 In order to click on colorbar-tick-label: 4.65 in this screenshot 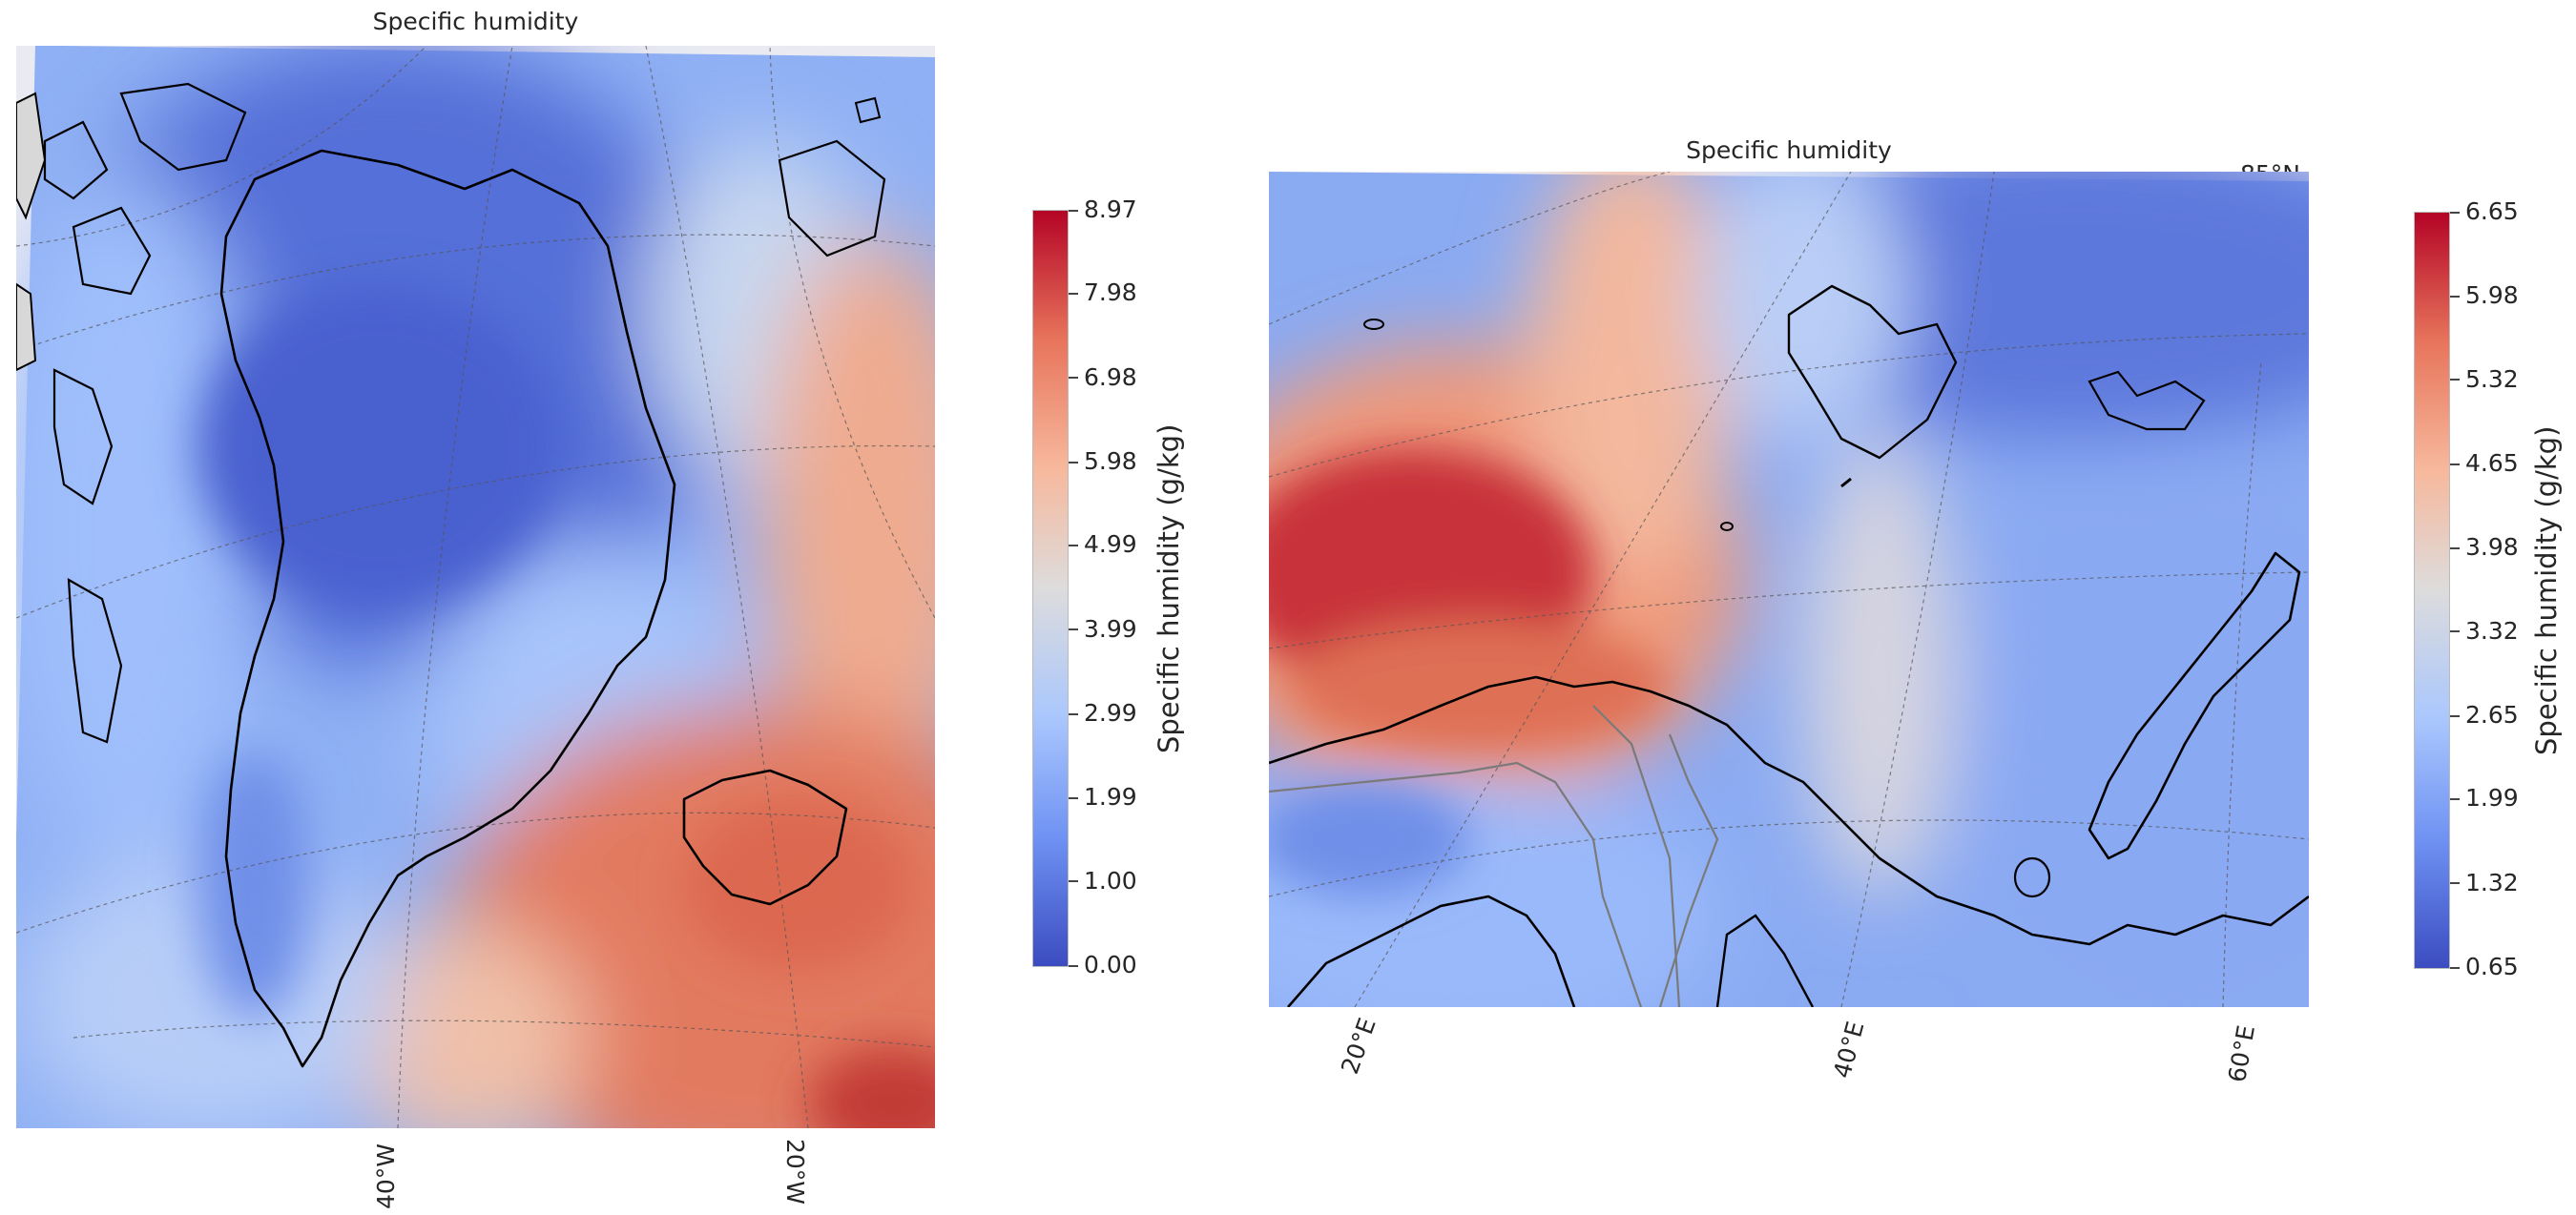, I will do `click(2484, 463)`.